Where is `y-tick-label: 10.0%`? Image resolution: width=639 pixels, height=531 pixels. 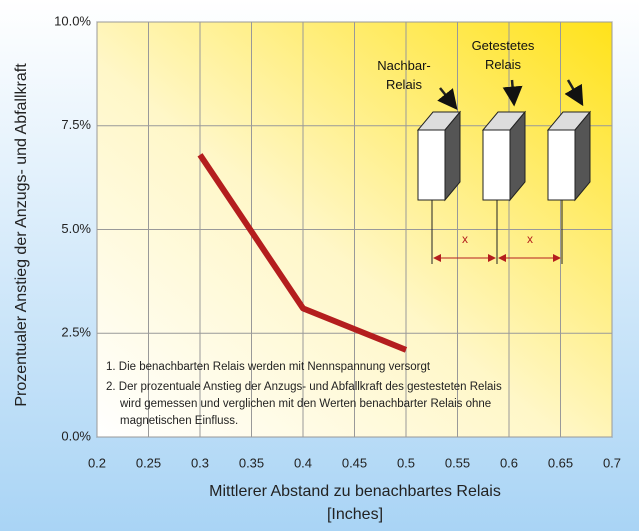
y-tick-label: 10.0% is located at coordinates (72, 20).